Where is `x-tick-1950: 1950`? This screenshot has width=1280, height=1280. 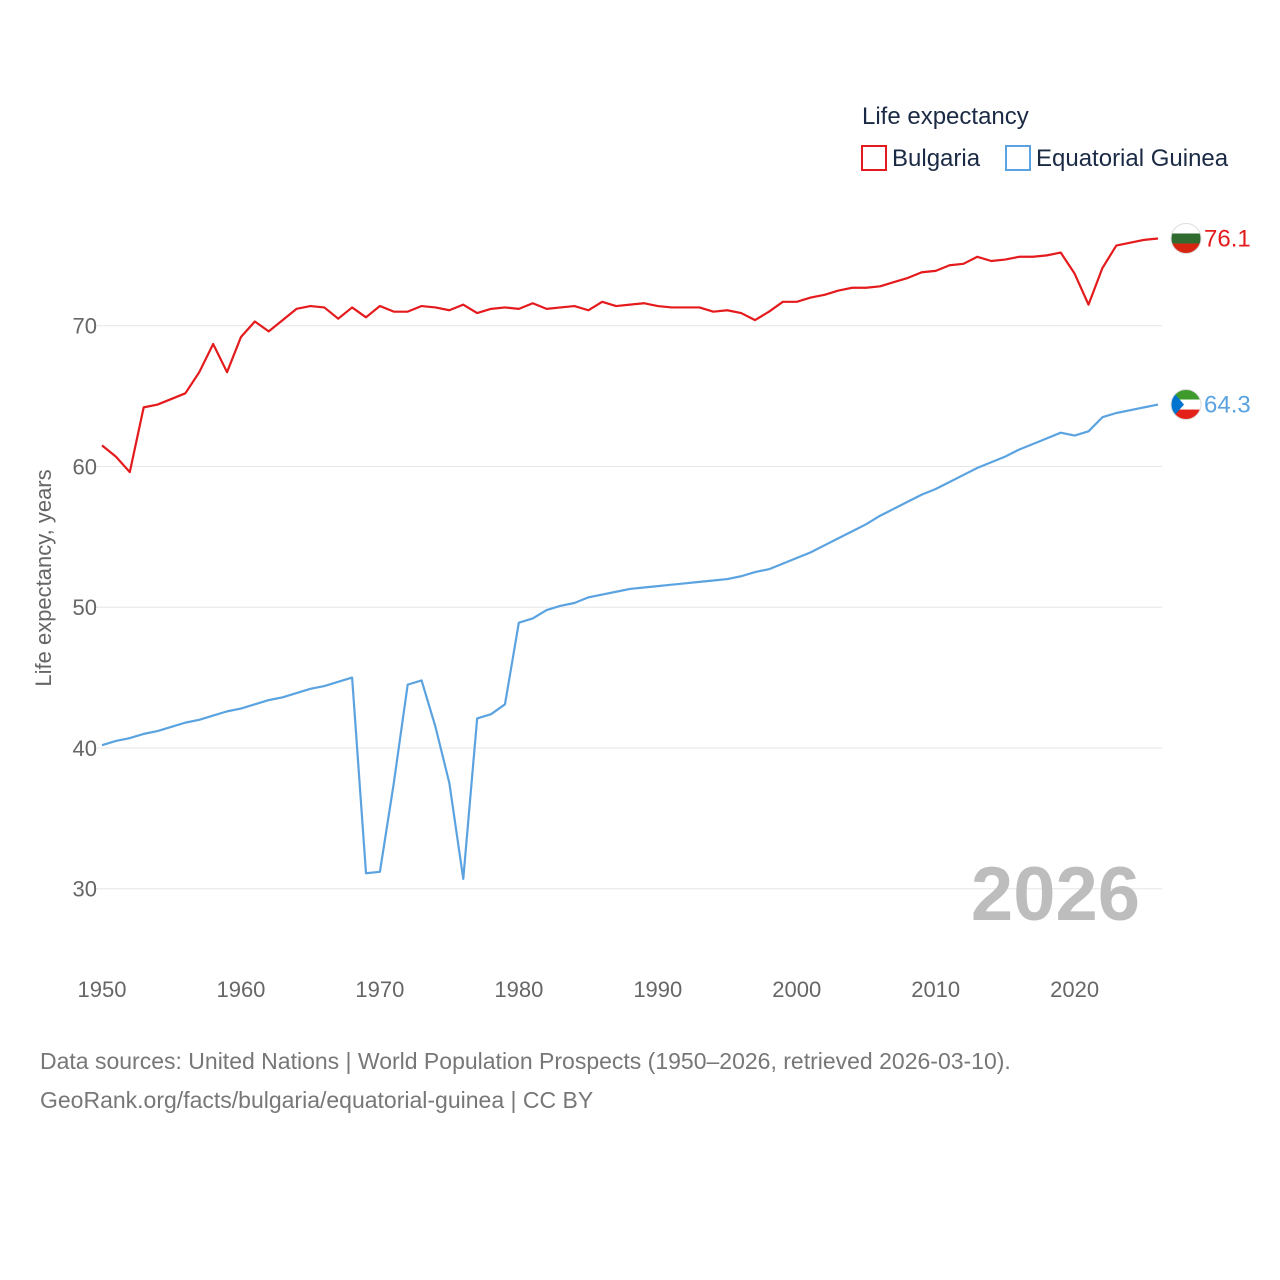 x-tick-1950: 1950 is located at coordinates (102, 989).